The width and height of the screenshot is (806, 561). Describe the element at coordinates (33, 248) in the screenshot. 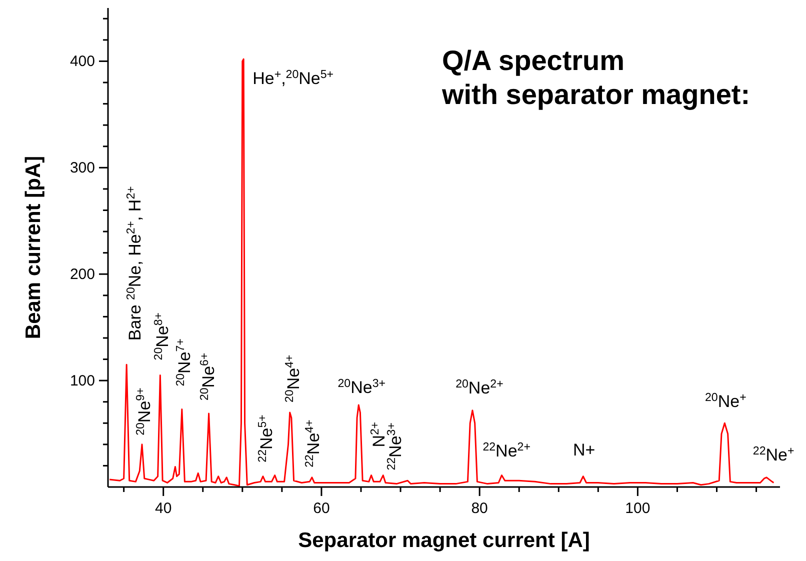

I see `y-axis-title: Beam current [pA]` at that location.